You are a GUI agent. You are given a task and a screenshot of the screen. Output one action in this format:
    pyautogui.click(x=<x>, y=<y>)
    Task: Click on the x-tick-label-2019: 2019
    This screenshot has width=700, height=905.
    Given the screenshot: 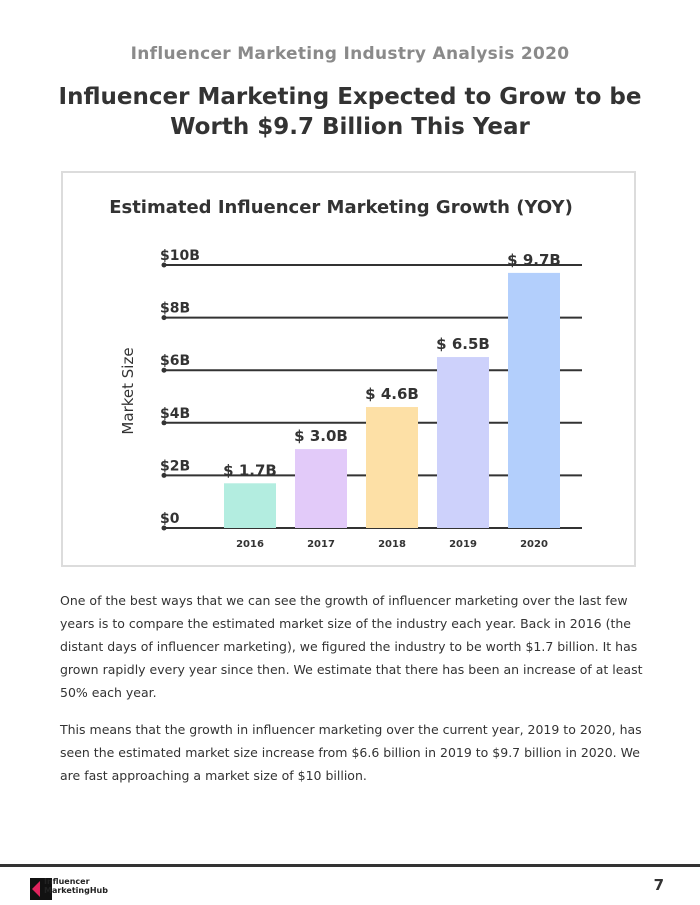 What is the action you would take?
    pyautogui.click(x=463, y=544)
    